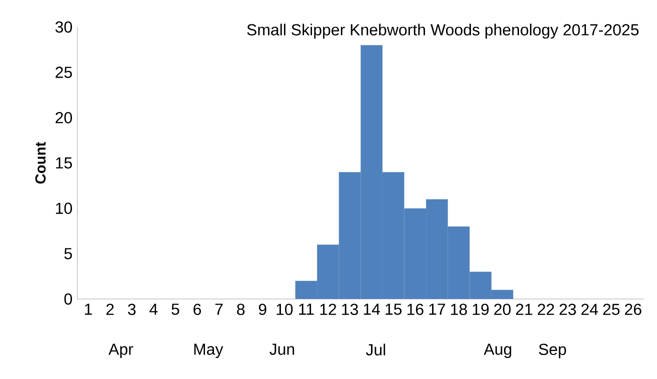 This screenshot has width=657, height=379. Describe the element at coordinates (197, 310) in the screenshot. I see `x-tick-label: 6` at that location.